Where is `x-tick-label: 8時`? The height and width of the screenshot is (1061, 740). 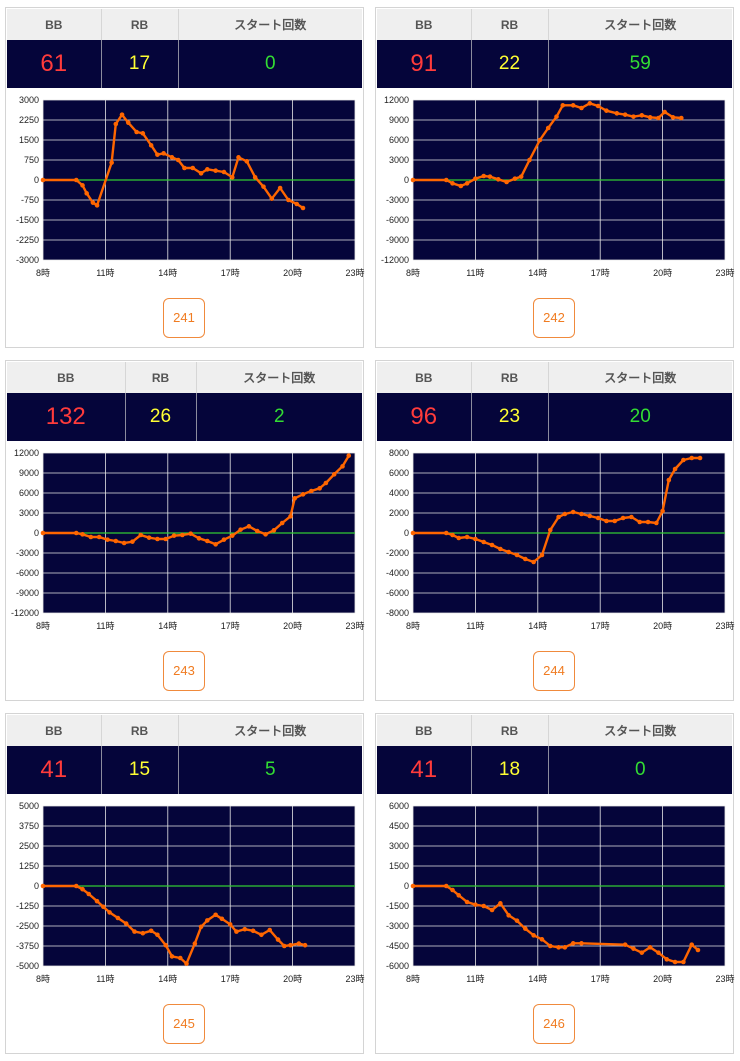 x-tick-label: 8時 is located at coordinates (43, 979).